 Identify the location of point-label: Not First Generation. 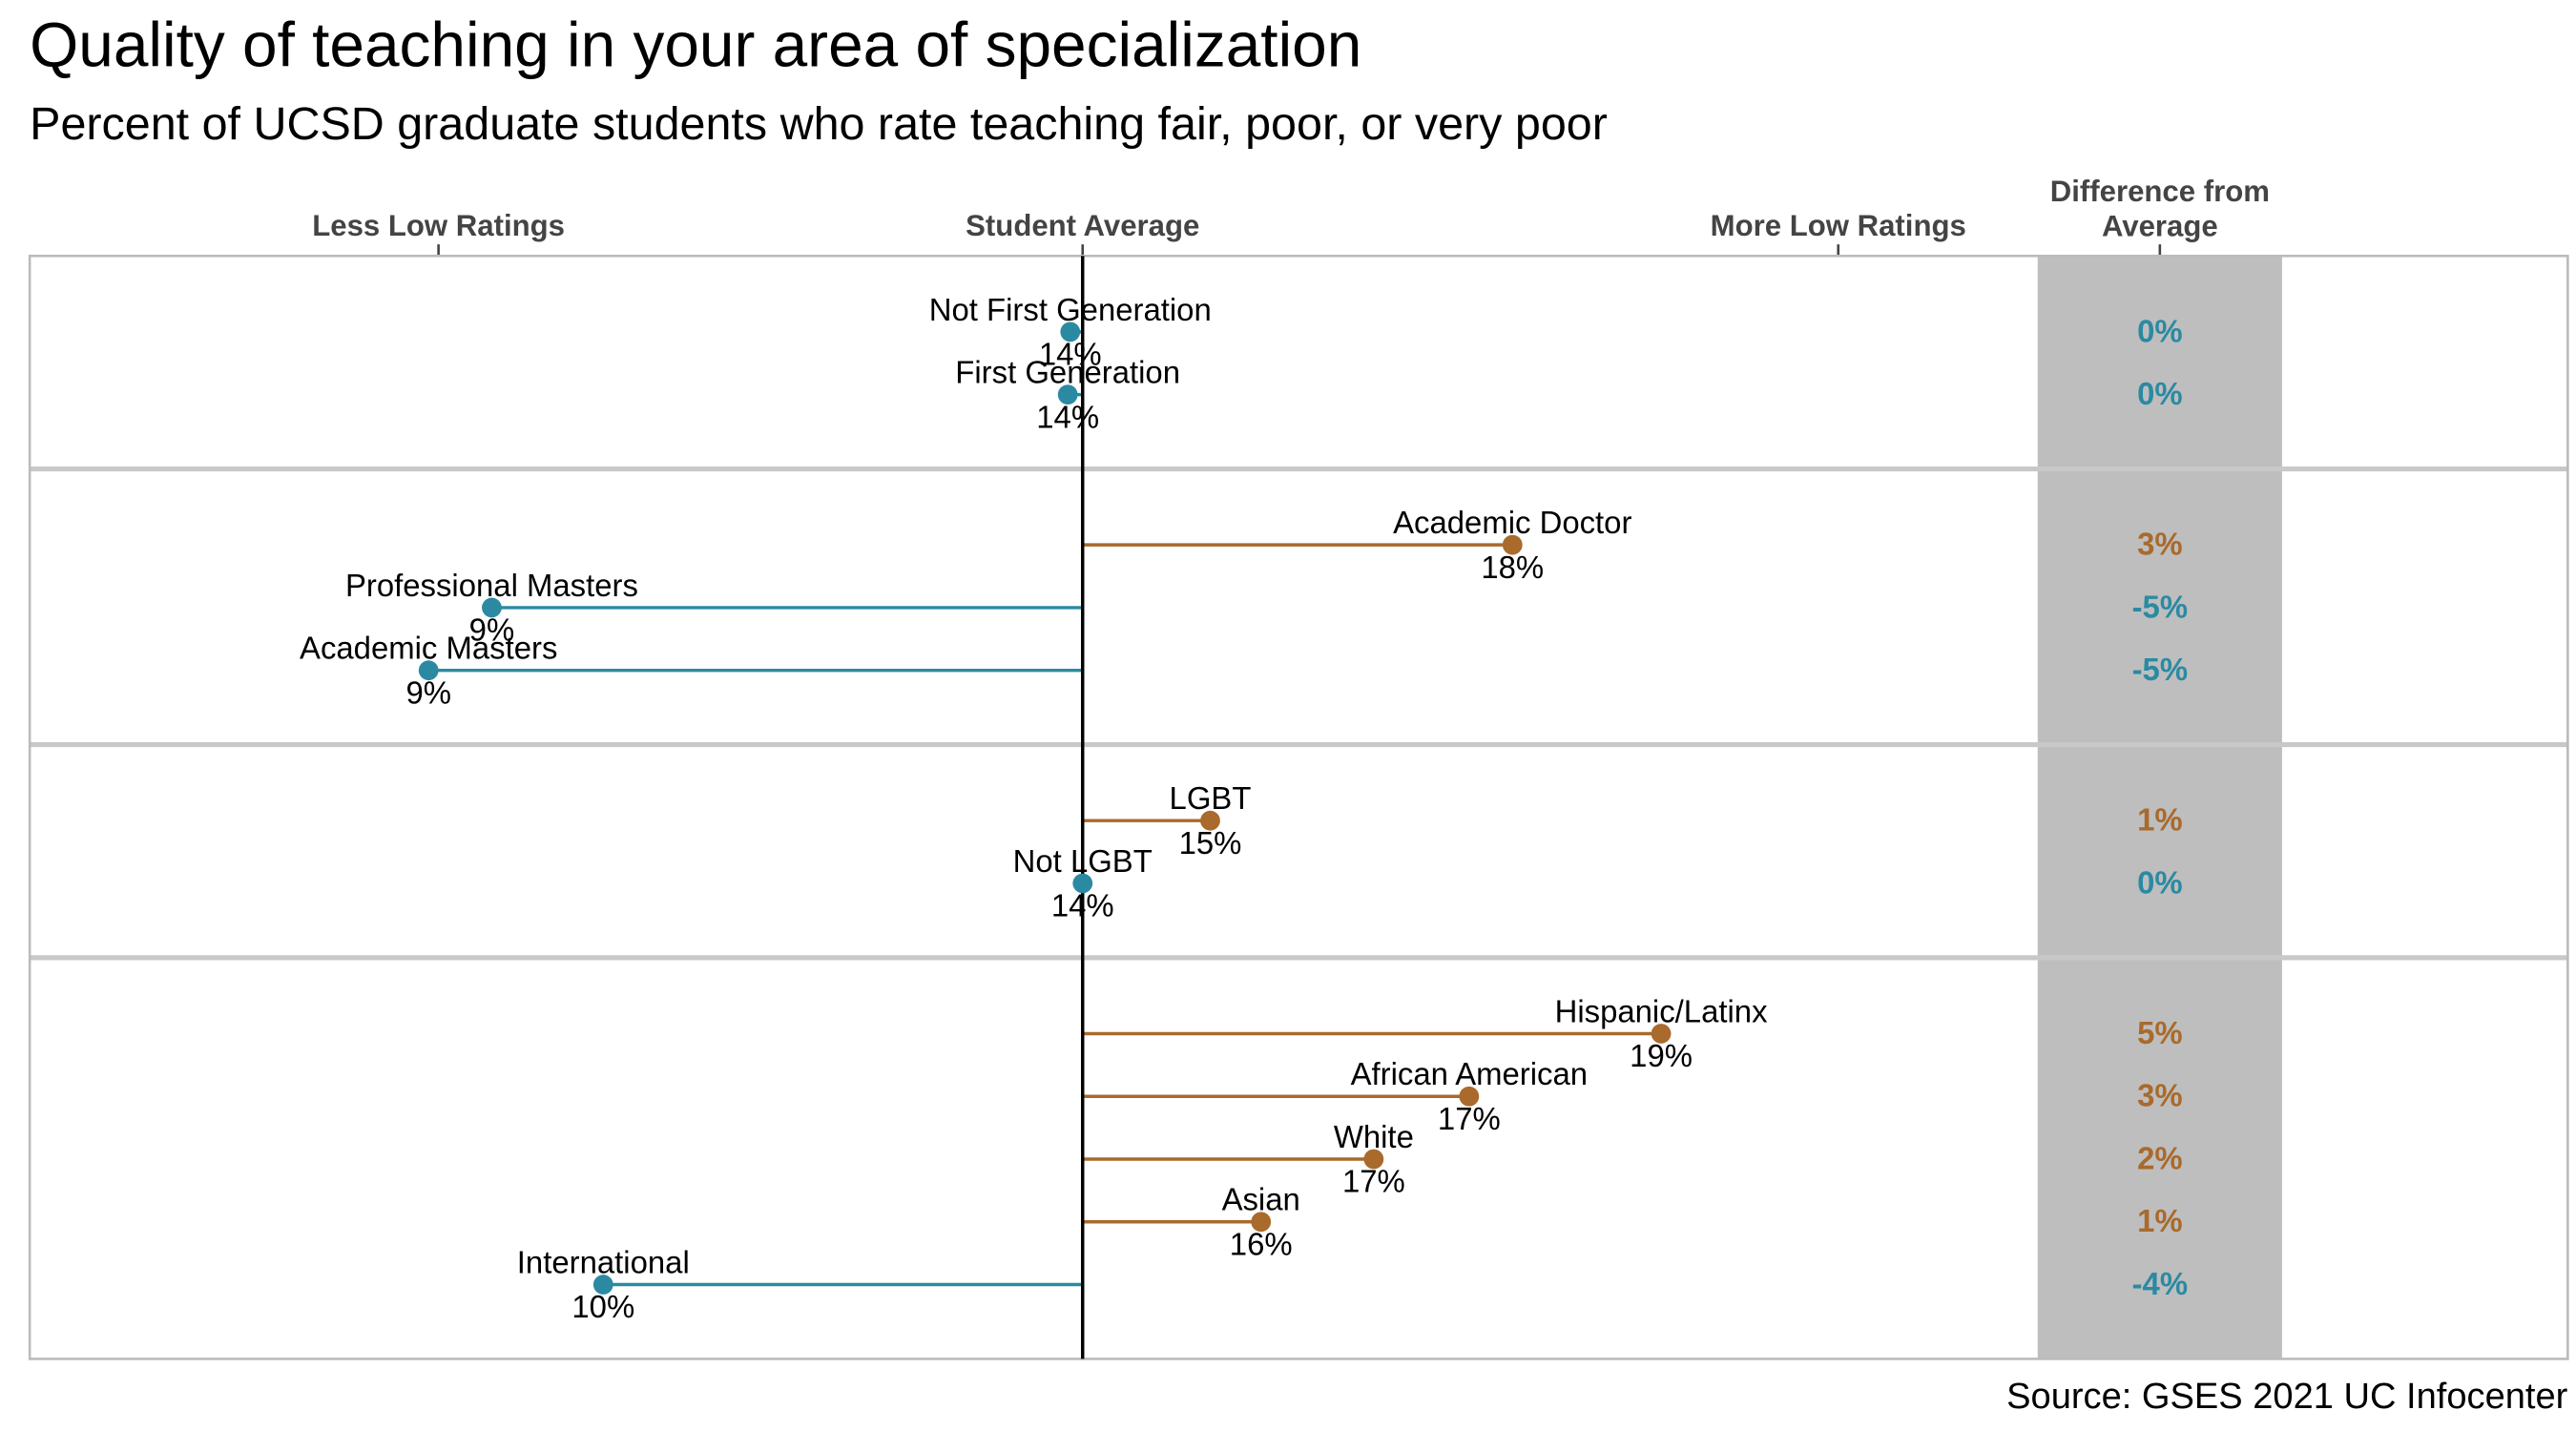
(1070, 309).